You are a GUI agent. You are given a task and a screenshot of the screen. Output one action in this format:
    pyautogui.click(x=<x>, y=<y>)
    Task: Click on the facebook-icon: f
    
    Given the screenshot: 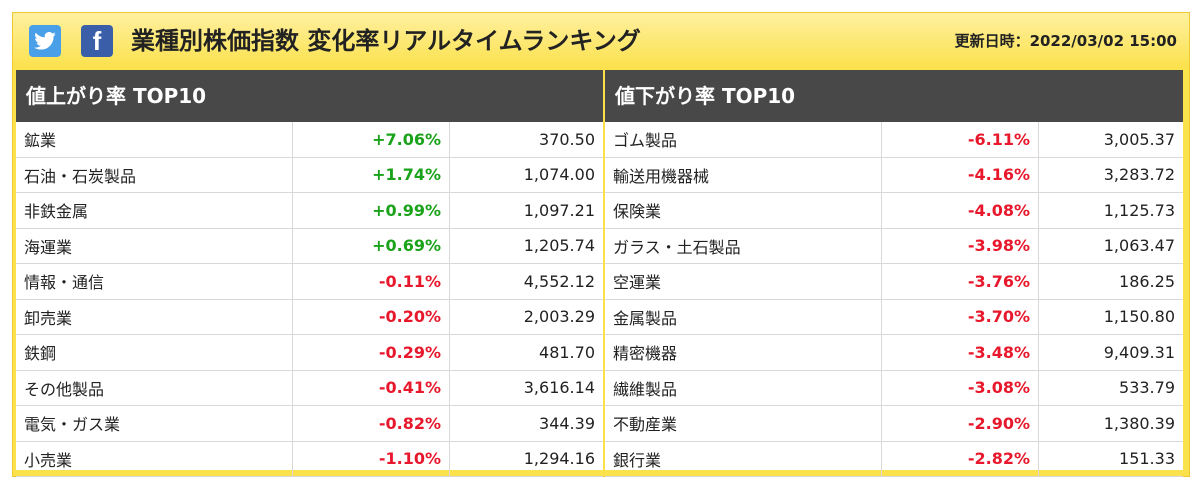 What is the action you would take?
    pyautogui.click(x=97, y=41)
    